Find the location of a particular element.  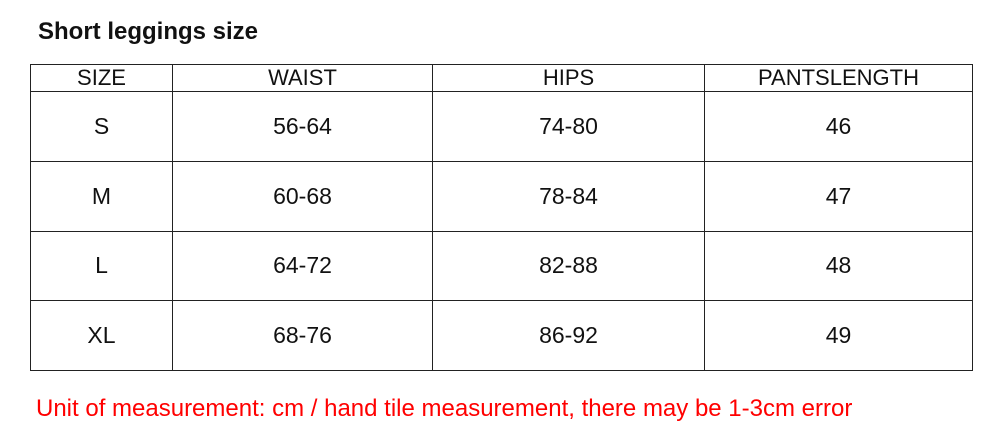

table-header-row: SIZE WAIST HIPS PANTSLENGTH is located at coordinates (501, 78).